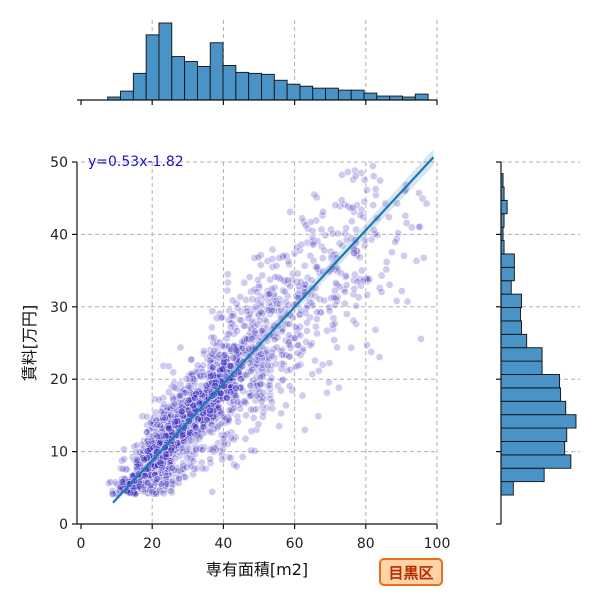  What do you see at coordinates (81, 544) in the screenshot?
I see `x-tick-label: 0` at bounding box center [81, 544].